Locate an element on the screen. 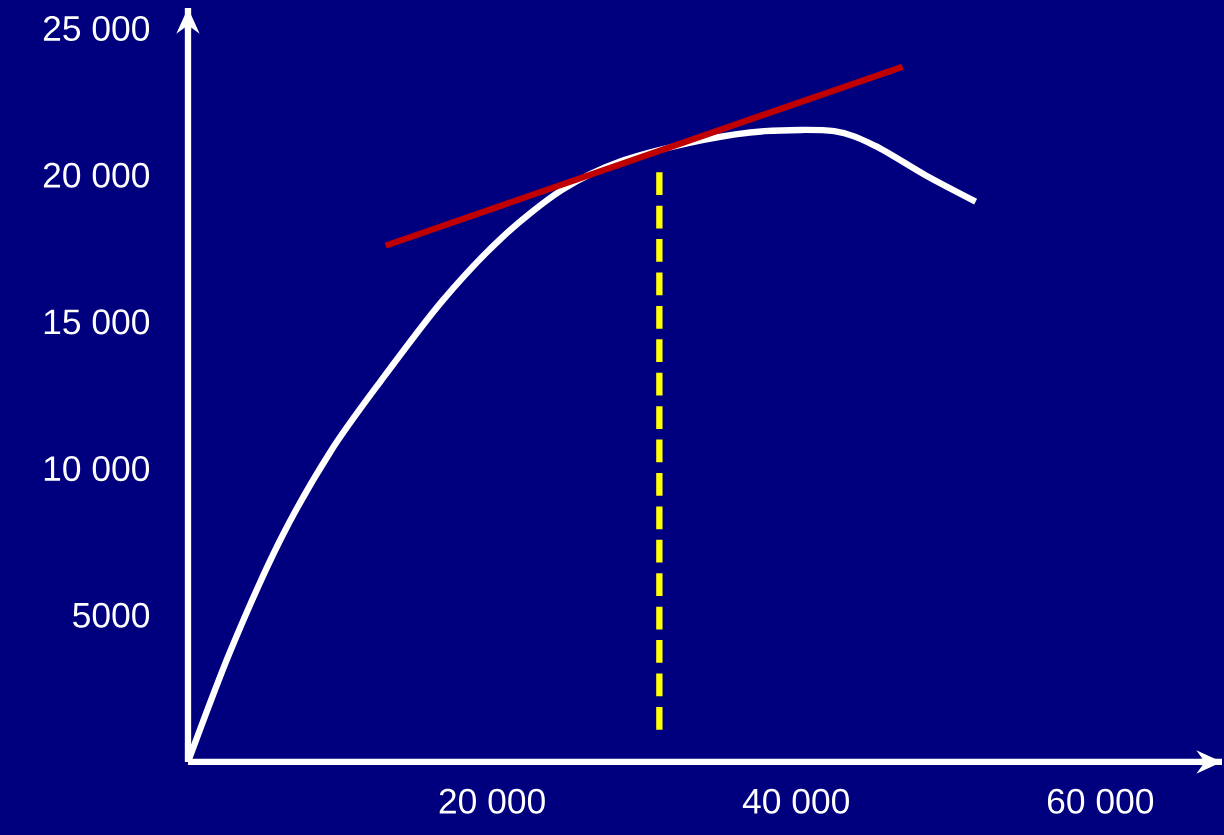 The width and height of the screenshot is (1224, 835). y-tick-label: 15 000 is located at coordinates (97, 322).